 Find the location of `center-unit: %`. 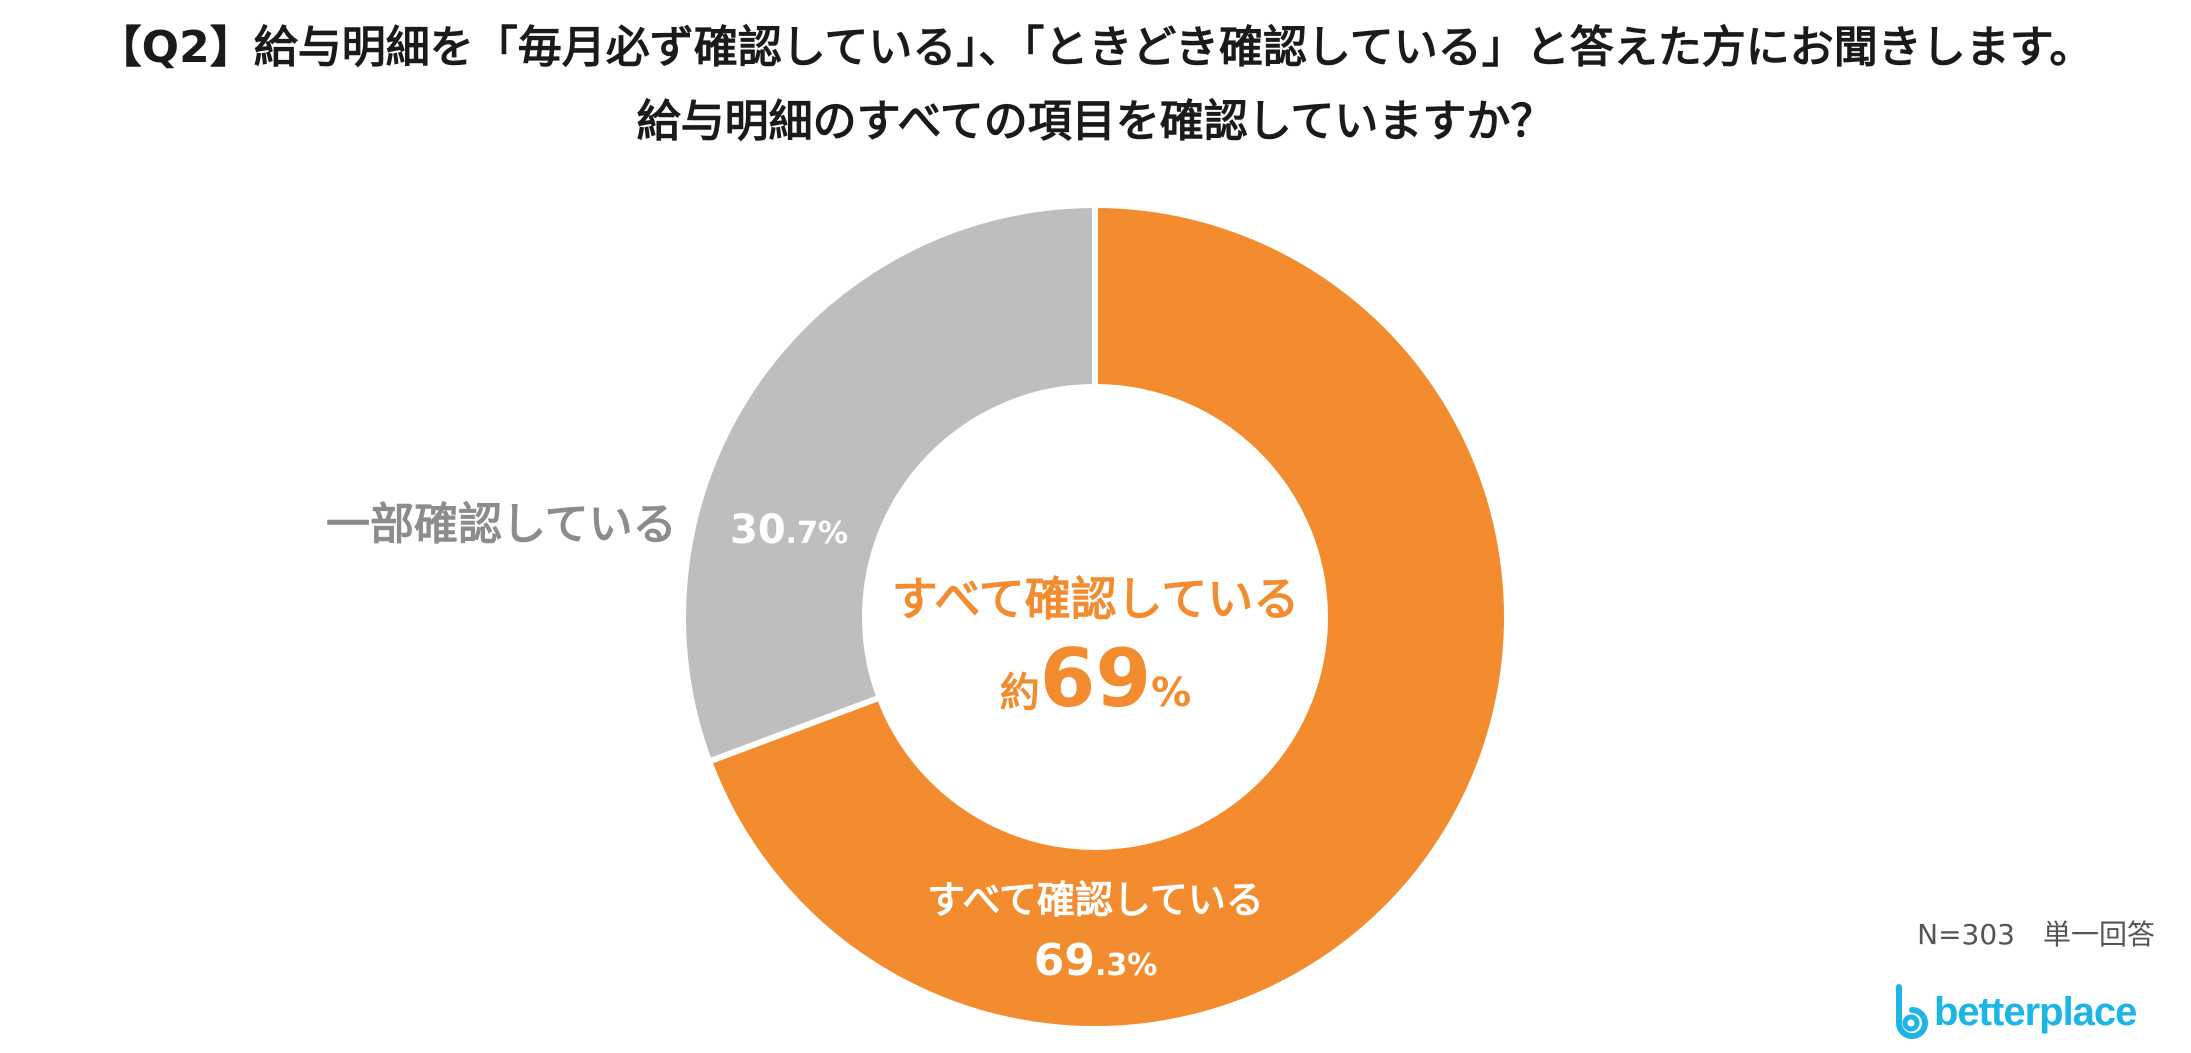

center-unit: % is located at coordinates (1171, 693).